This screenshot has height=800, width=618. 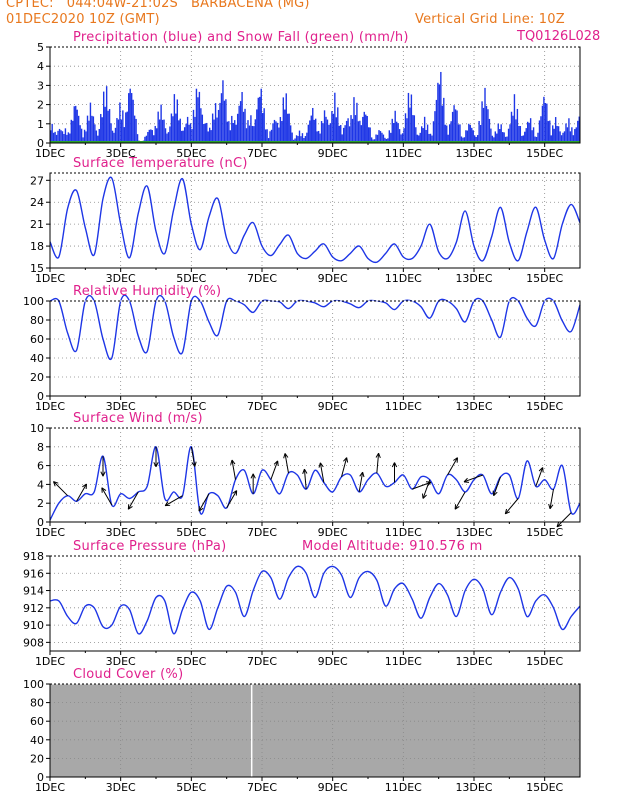 What do you see at coordinates (392, 546) in the screenshot?
I see `model-altitude: Model Altitude: 910.576 m` at bounding box center [392, 546].